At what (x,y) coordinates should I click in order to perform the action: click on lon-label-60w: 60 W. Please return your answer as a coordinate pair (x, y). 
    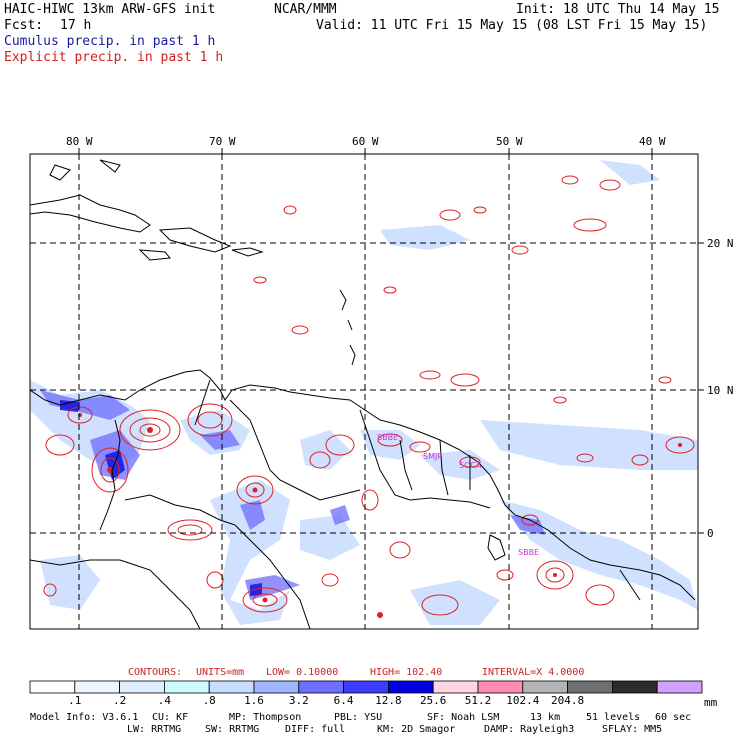
    Looking at the image, I should click on (365, 141).